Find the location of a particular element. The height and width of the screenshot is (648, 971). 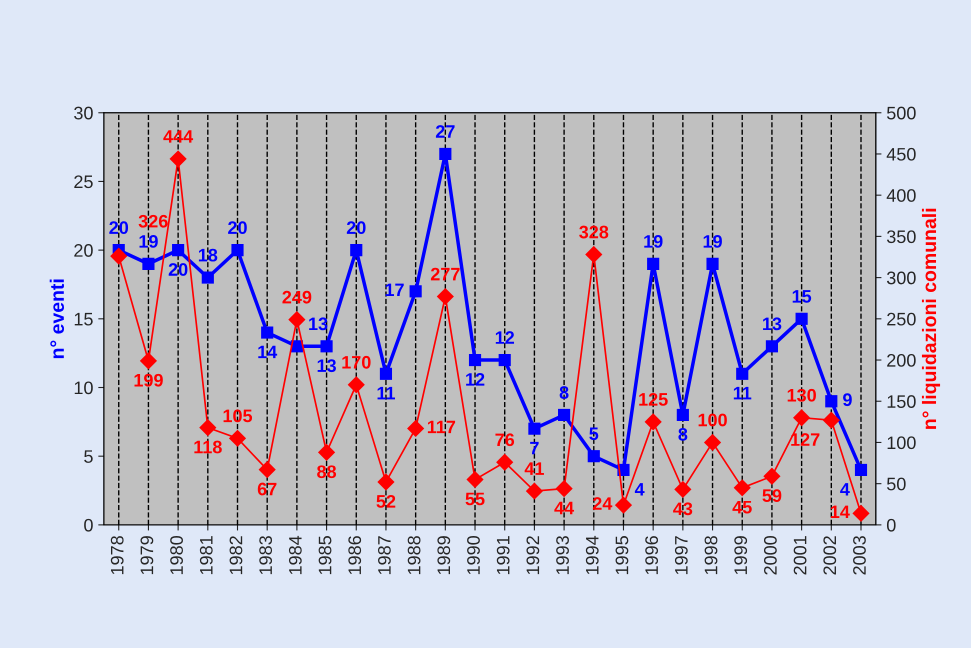

x-tick-label: 1978 is located at coordinates (117, 555).